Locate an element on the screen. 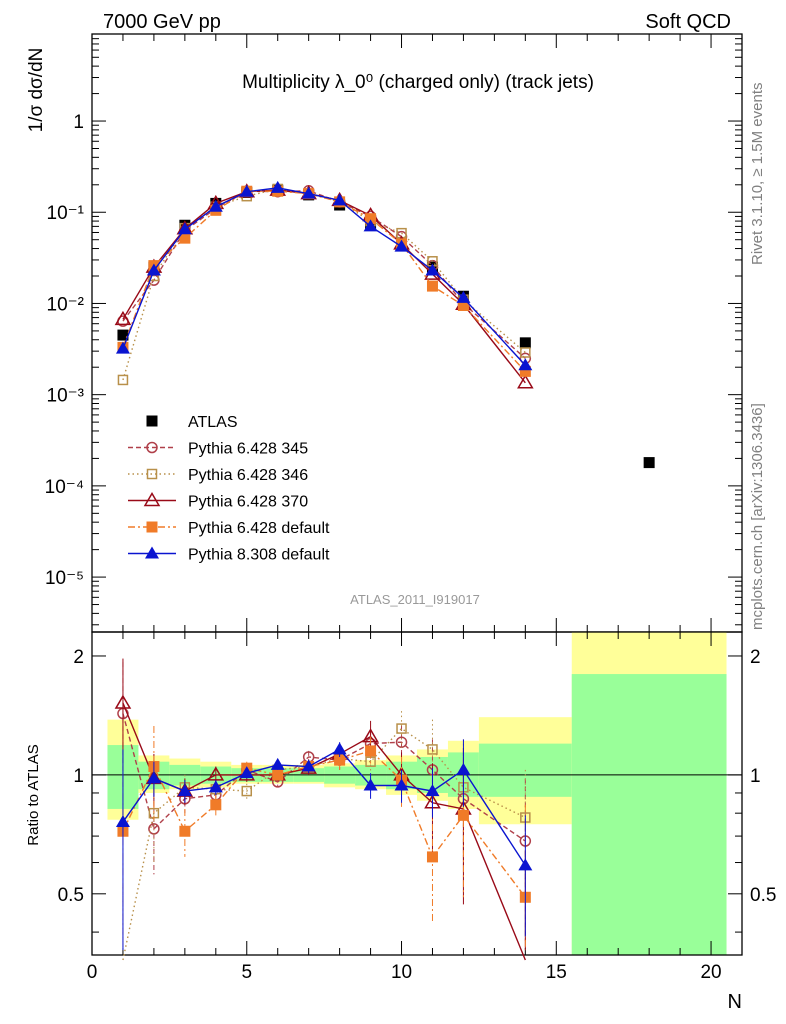 Image resolution: width=786 pixels, height=1024 pixels. y-tick-label: 10⁻⁴ is located at coordinates (64, 487).